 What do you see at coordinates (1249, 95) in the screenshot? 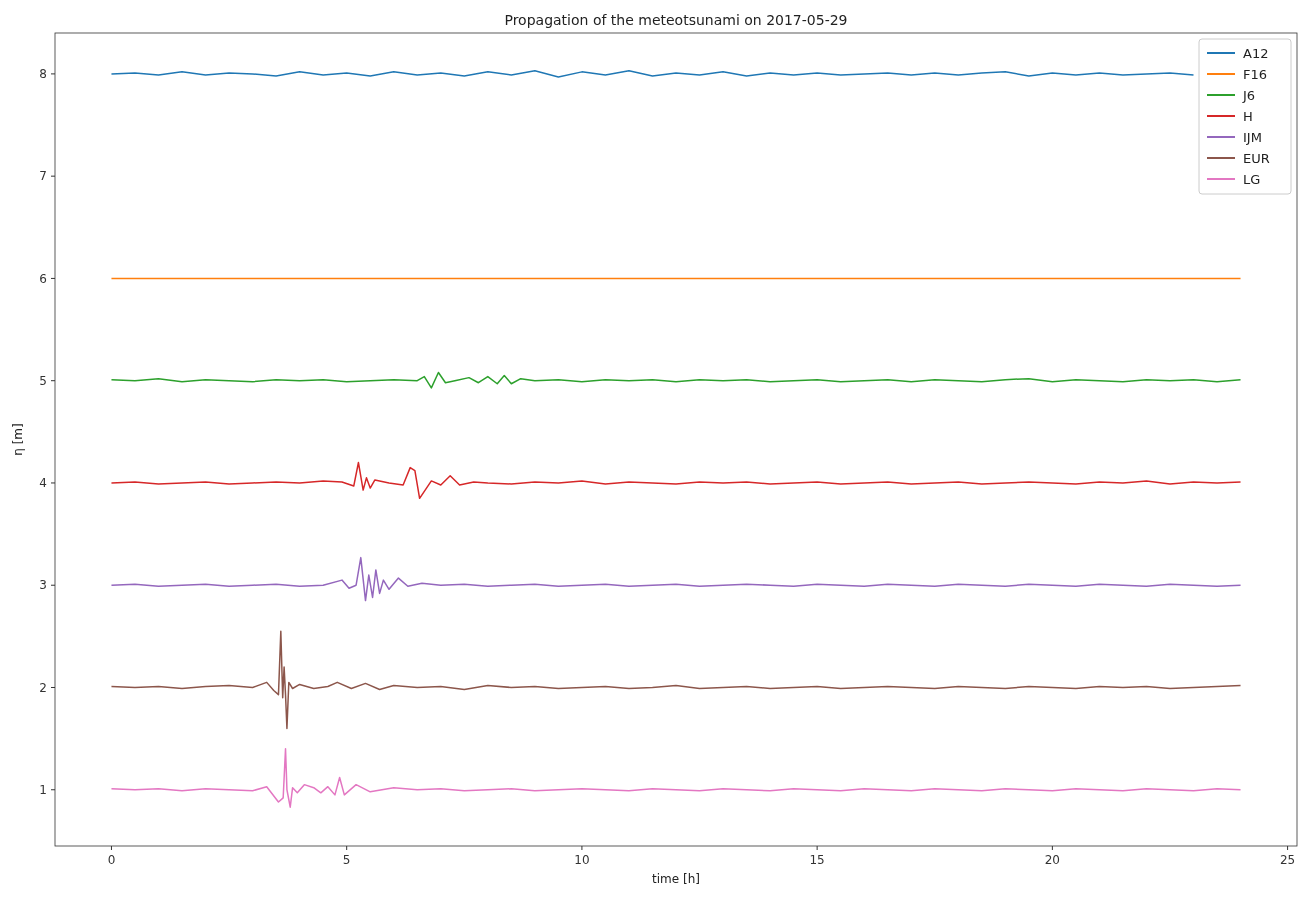
I see `legend-label: J6` at bounding box center [1249, 95].